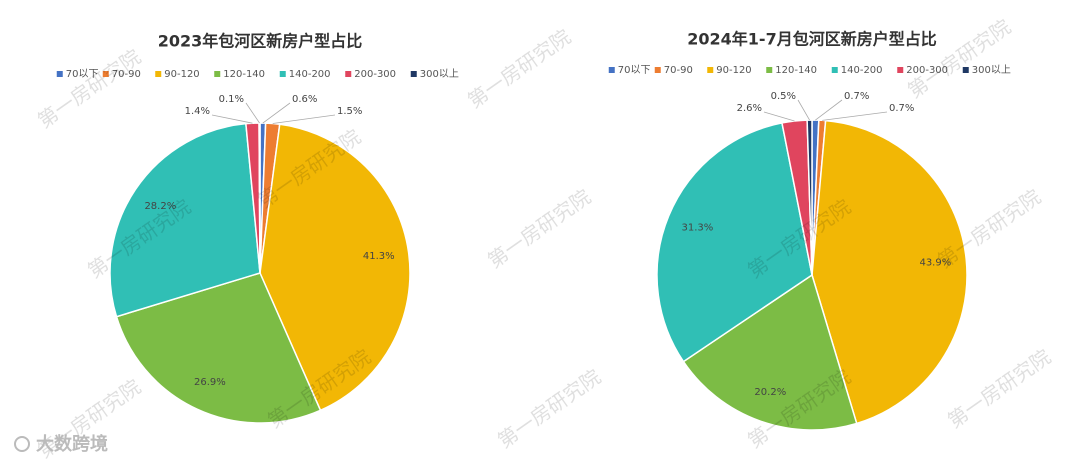 Image resolution: width=1080 pixels, height=466 pixels. What do you see at coordinates (379, 256) in the screenshot?
I see `data-label: 41.3%` at bounding box center [379, 256].